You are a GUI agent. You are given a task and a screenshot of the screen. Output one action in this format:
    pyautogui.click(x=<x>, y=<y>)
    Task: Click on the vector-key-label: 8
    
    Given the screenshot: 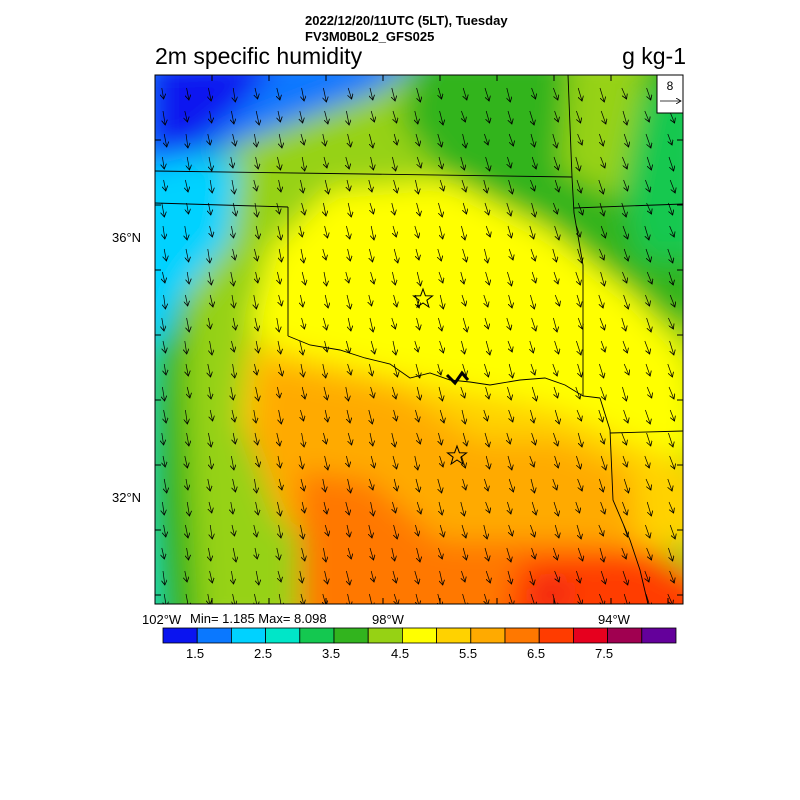 What is the action you would take?
    pyautogui.click(x=670, y=86)
    